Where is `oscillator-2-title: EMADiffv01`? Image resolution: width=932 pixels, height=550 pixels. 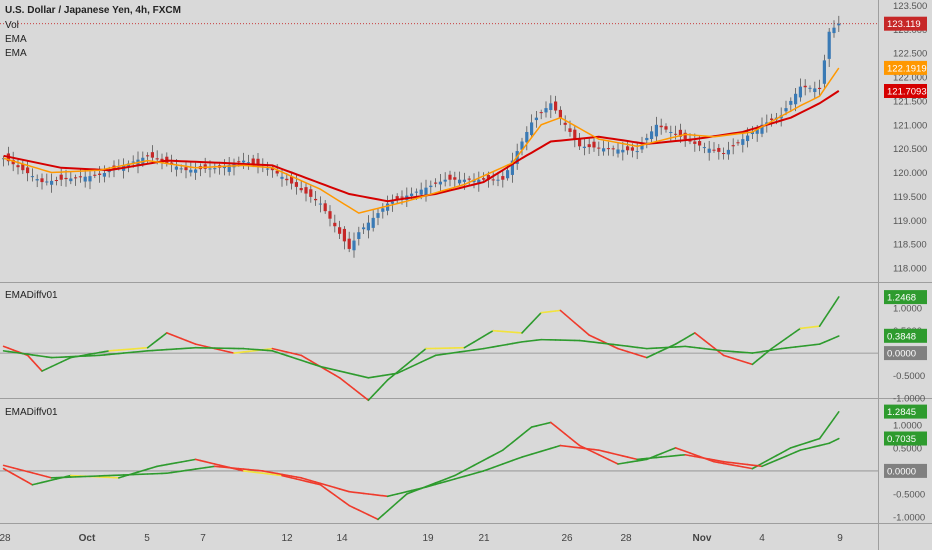 oscillator-2-title: EMADiffv01 is located at coordinates (31, 412).